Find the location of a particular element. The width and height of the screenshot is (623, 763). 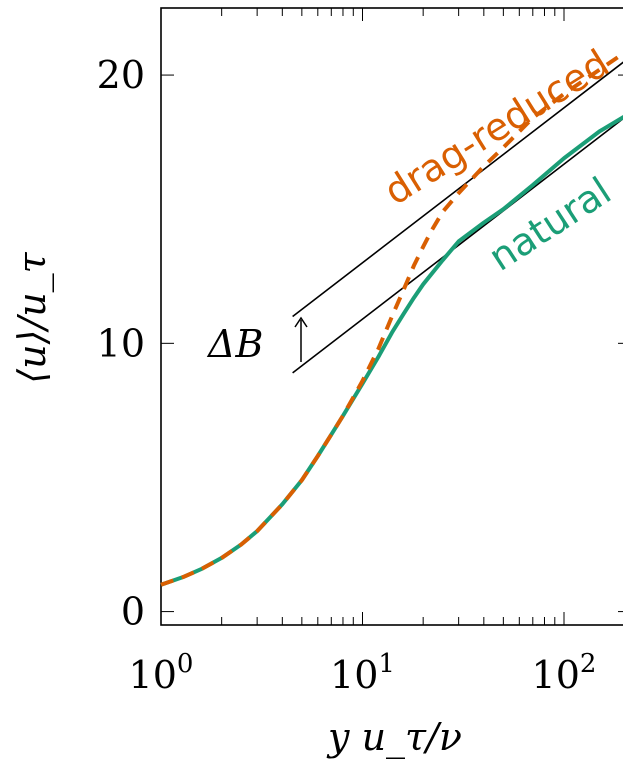

y-axis-label: ⟨u⟩/u_τ is located at coordinates (32, 317).